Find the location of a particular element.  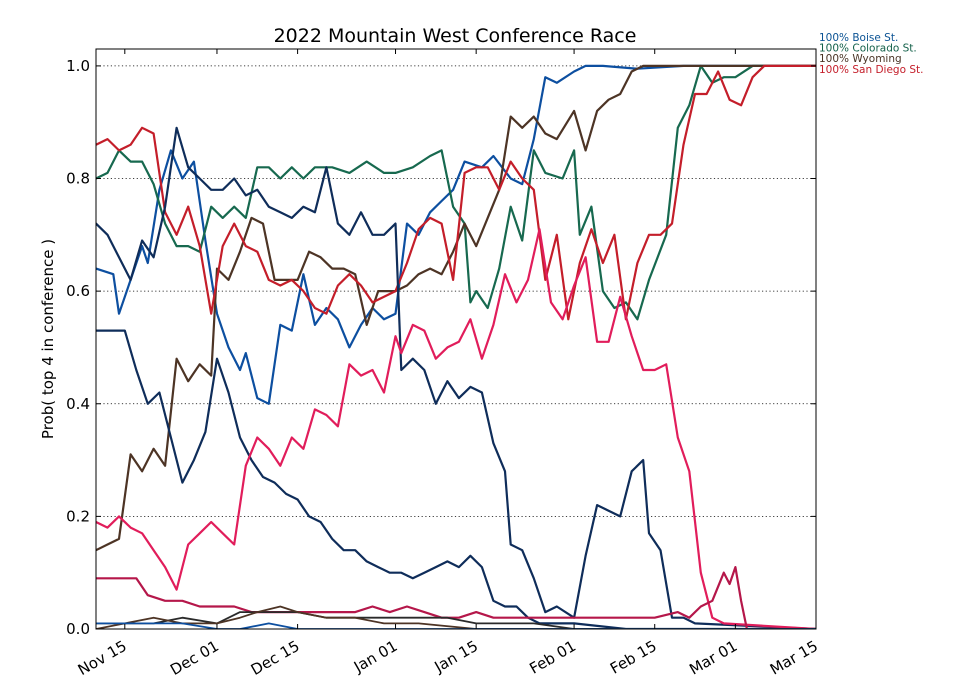

legend-entry: 100% Colorado St. is located at coordinates (868, 49).